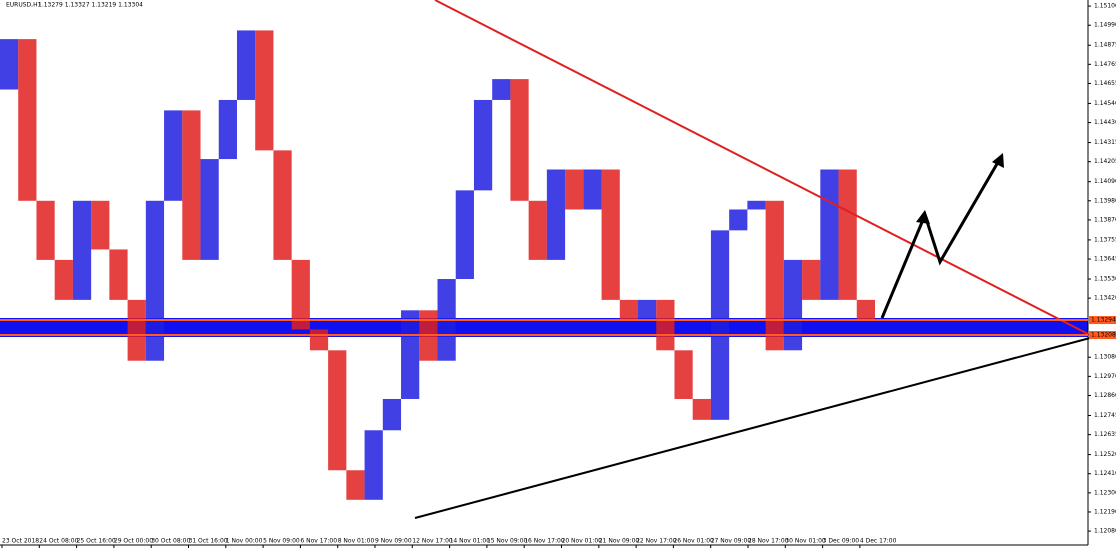 The height and width of the screenshot is (549, 1116). I want to click on y-tick-label: 1.12410, so click(1105, 473).